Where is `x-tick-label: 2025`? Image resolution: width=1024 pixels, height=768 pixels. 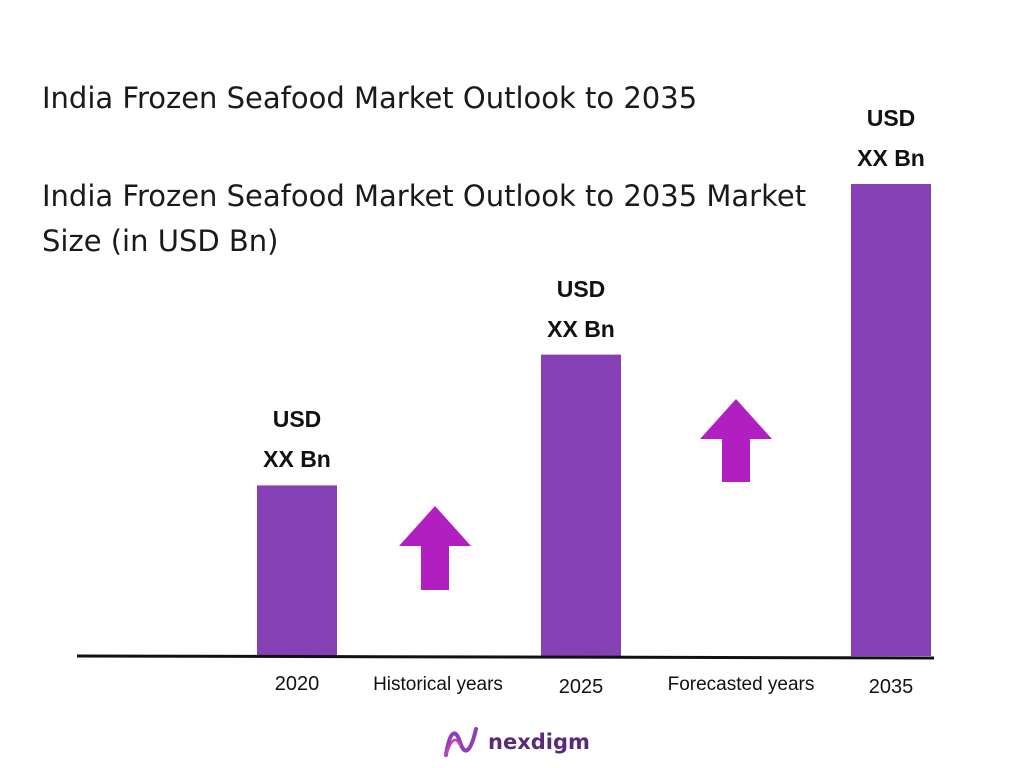 x-tick-label: 2025 is located at coordinates (581, 687).